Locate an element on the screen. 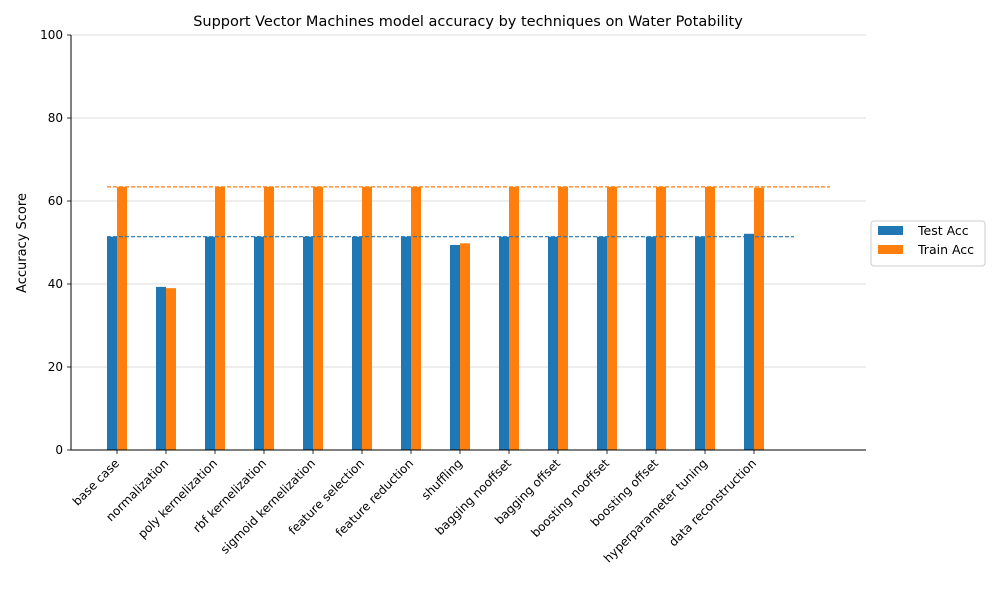 The image size is (1000, 600). y-tick-label: 0 is located at coordinates (59, 450).